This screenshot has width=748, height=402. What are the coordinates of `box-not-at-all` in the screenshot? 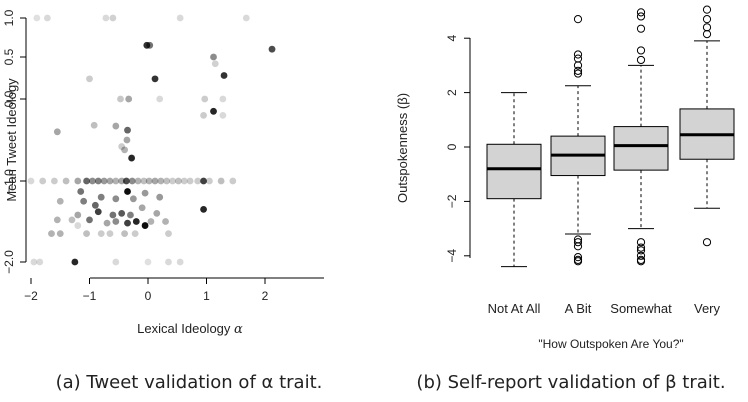 It's located at (514, 180).